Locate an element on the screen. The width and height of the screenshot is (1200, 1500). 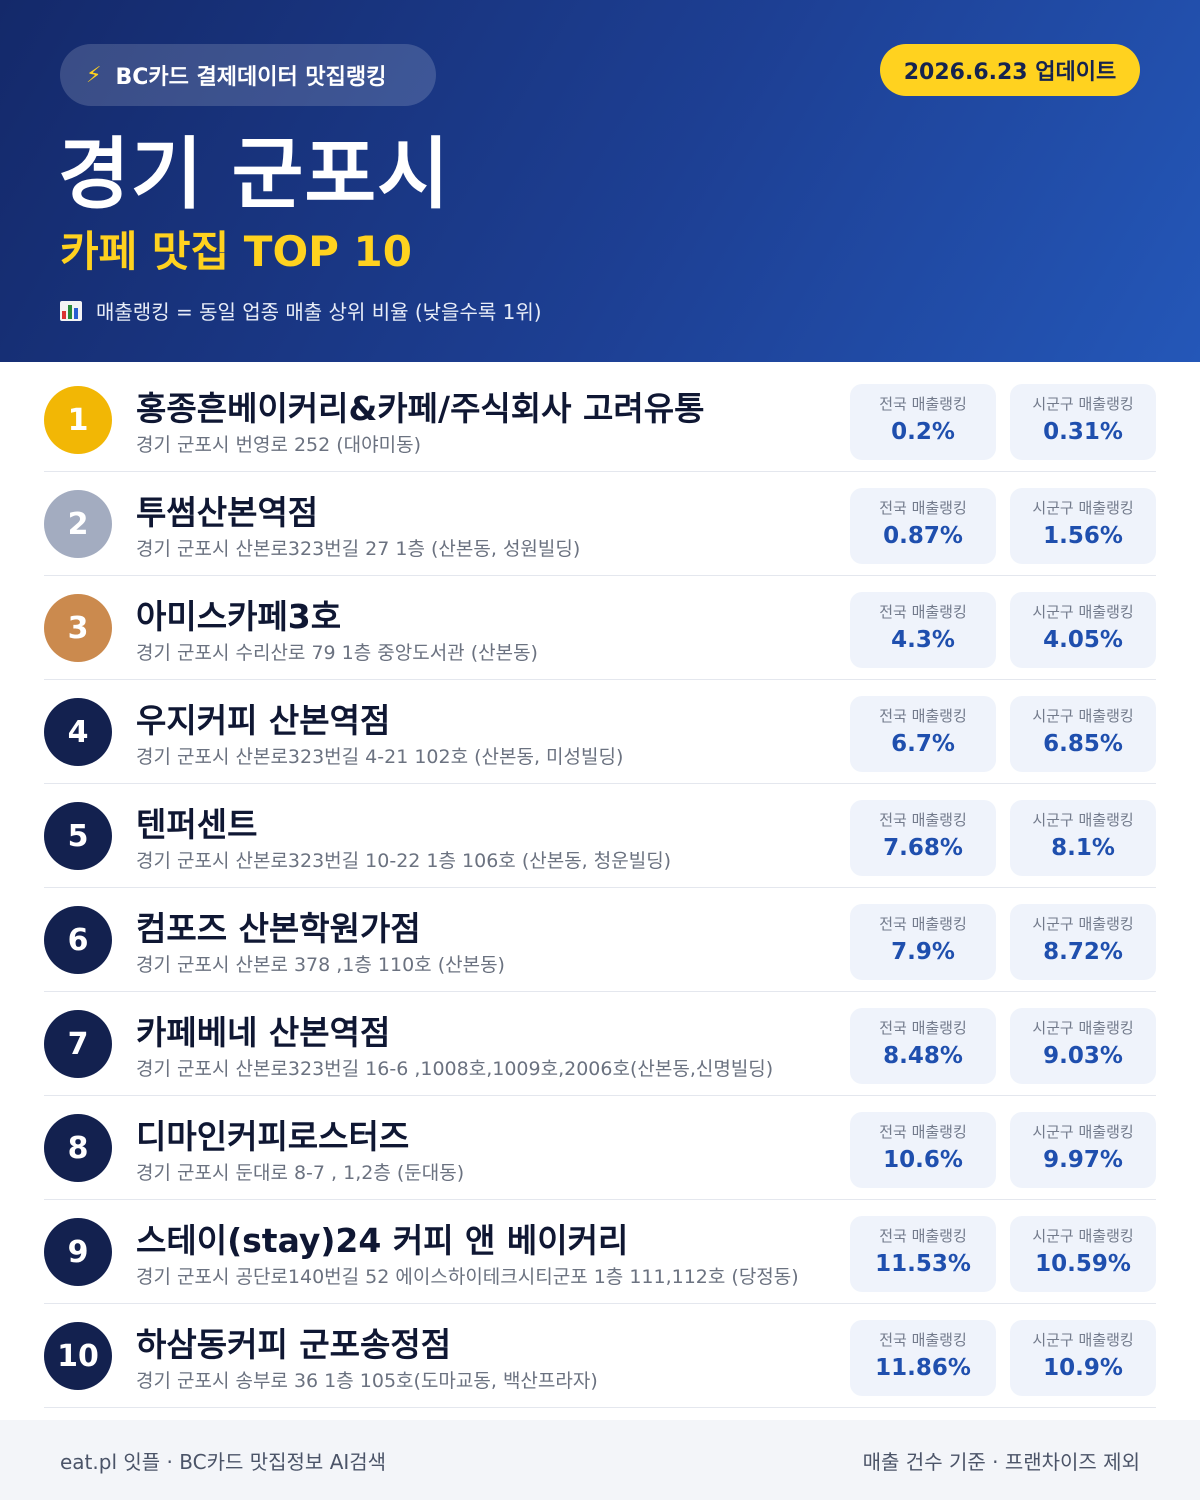
lightning-icon: ⚡ is located at coordinates (94, 75).